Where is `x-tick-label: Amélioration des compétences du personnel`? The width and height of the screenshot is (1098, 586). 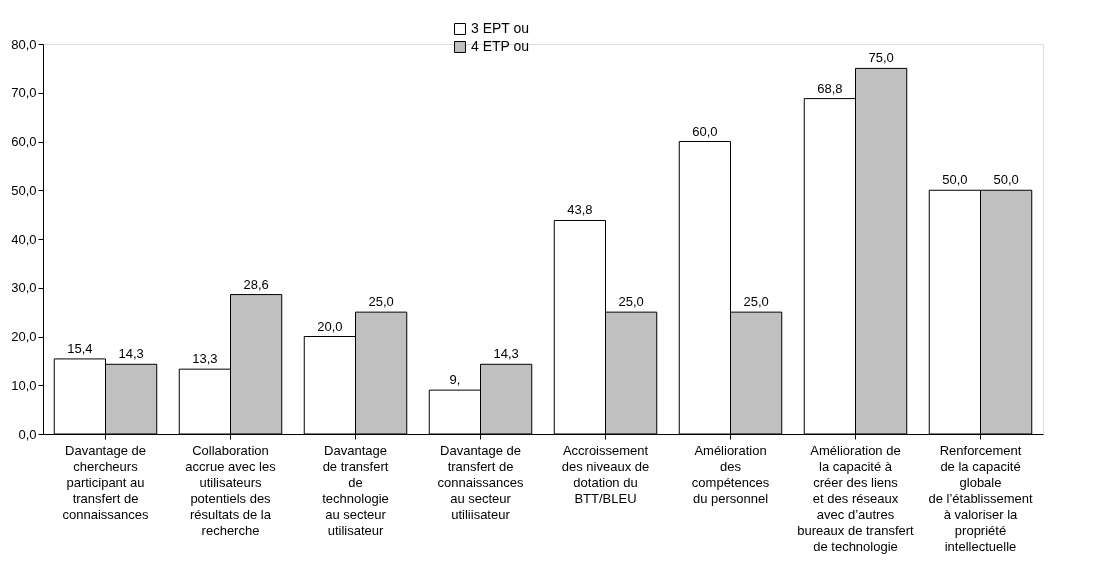
x-tick-label: Amélioration des compétences du personnel is located at coordinates (730, 474).